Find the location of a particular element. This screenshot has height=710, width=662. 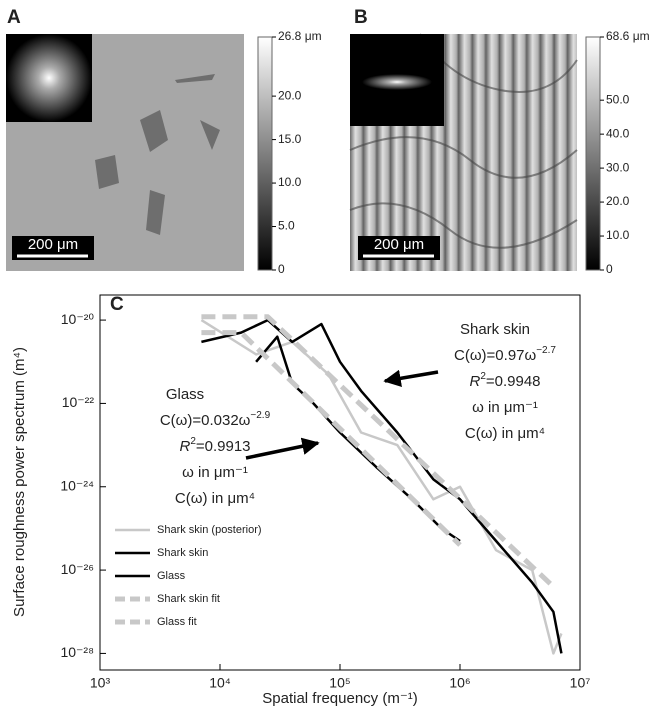

colorbar-tick-label: 50.0 is located at coordinates (618, 99).